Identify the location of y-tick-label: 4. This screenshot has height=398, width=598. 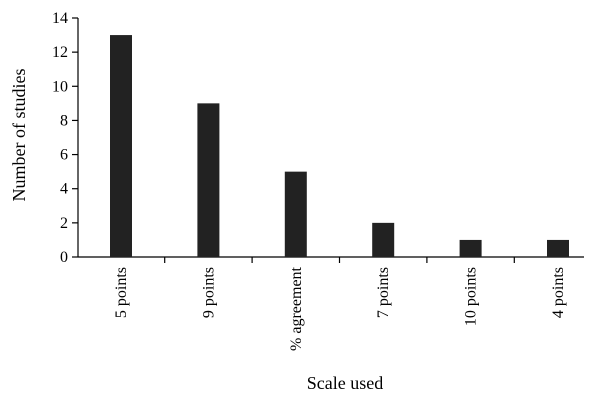
(64, 189).